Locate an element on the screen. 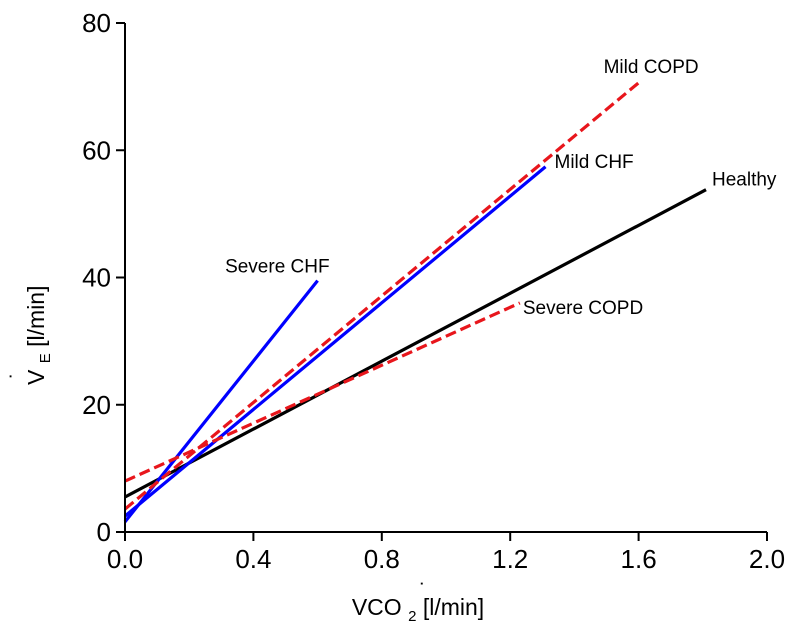 The image size is (800, 635). series-label-mild-copd: Mild COPD is located at coordinates (651, 67).